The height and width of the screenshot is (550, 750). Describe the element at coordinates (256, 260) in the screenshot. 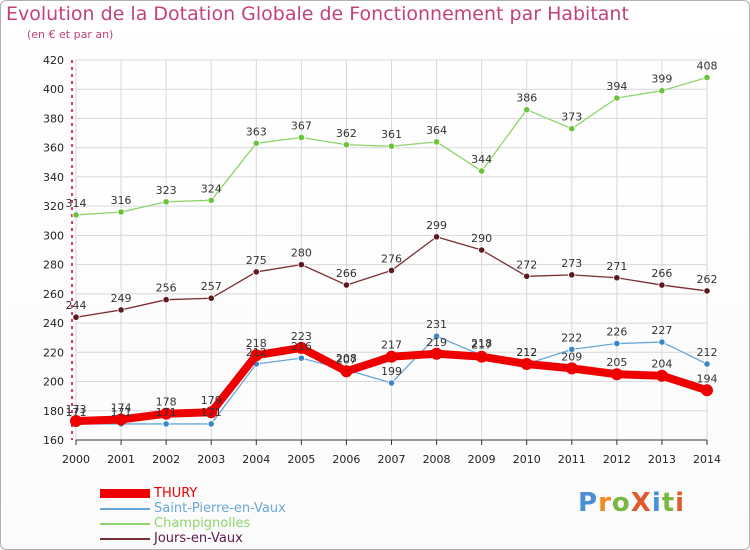

I see `data-label: 275` at that location.